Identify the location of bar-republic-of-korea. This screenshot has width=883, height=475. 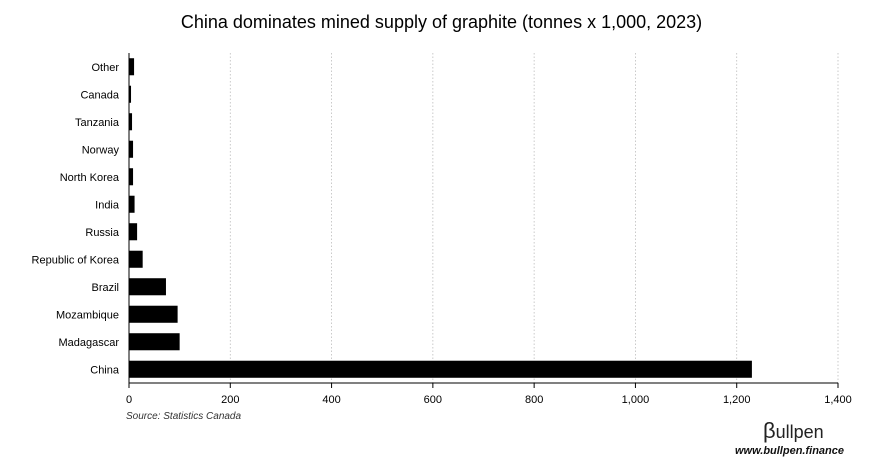
(136, 259).